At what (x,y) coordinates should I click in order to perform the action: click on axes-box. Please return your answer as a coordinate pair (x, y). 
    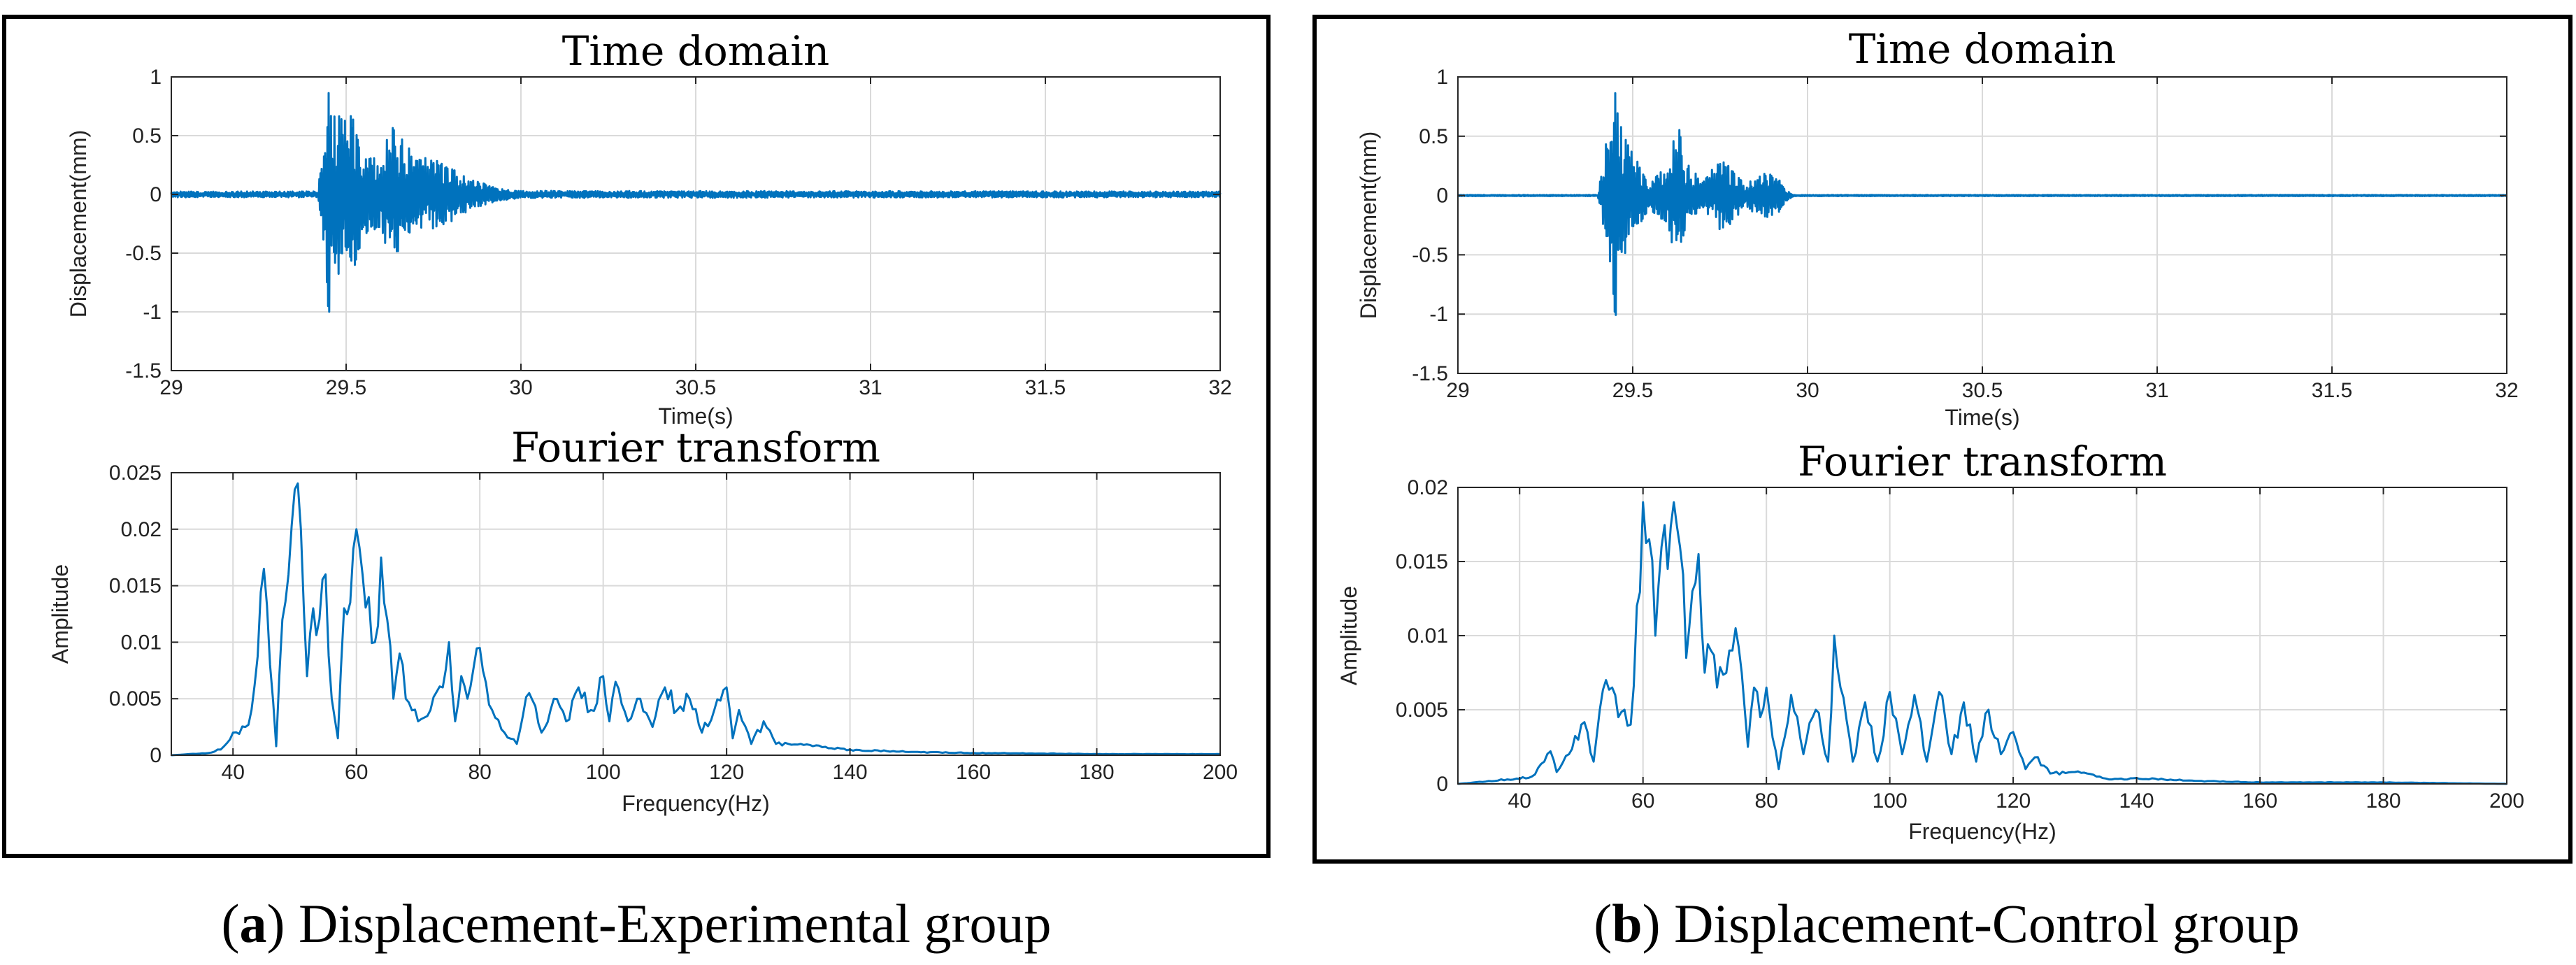
    Looking at the image, I should click on (696, 614).